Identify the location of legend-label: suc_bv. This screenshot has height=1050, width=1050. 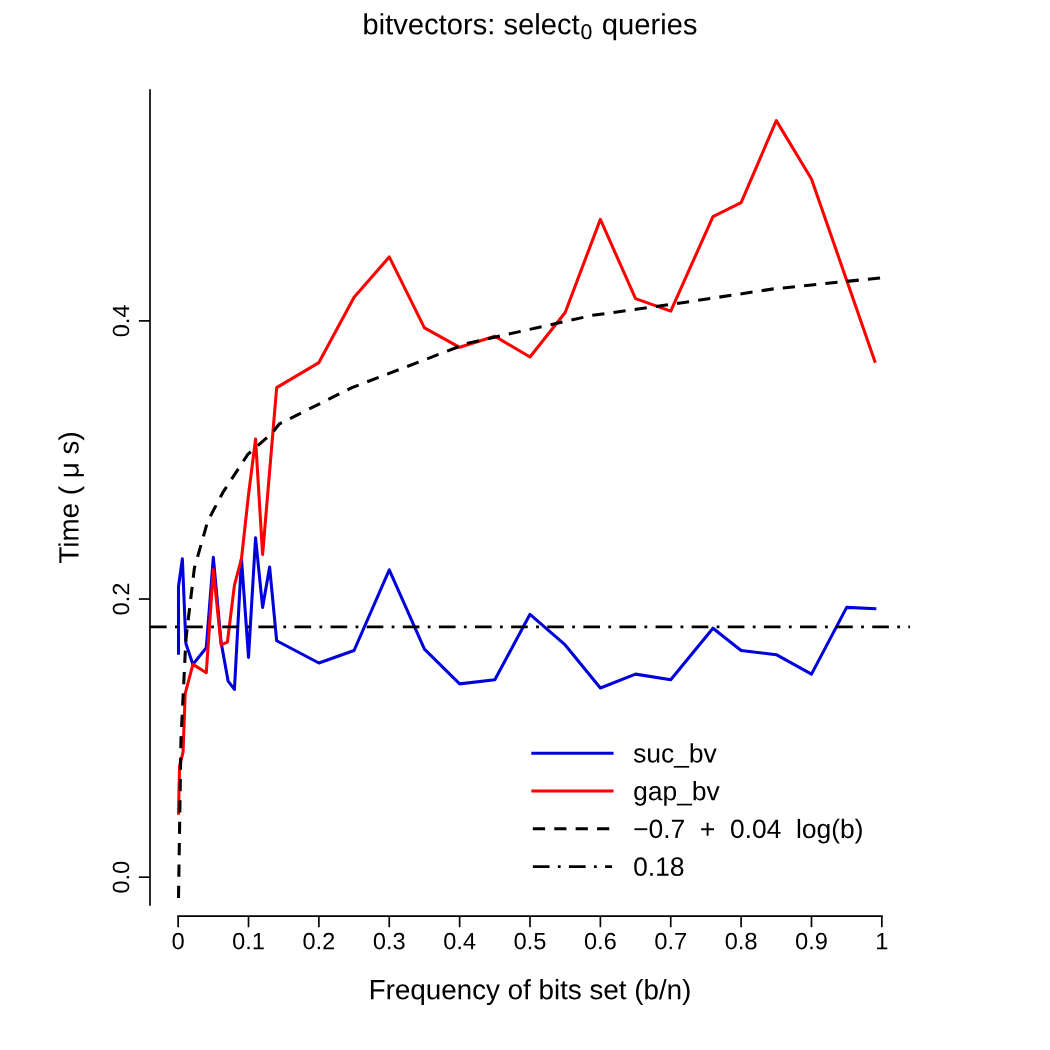
(675, 755).